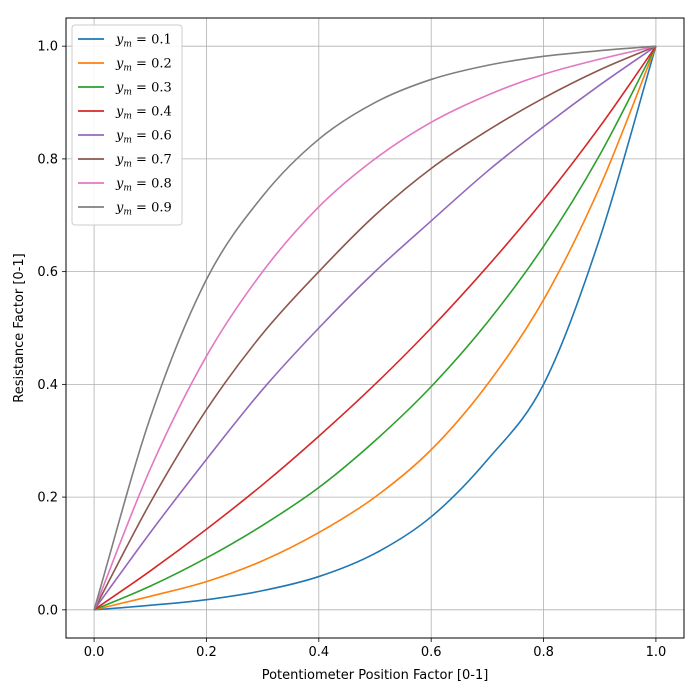 The height and width of the screenshot is (700, 700). Describe the element at coordinates (152, 64) in the screenshot. I see `legend-value: = 0.2` at that location.